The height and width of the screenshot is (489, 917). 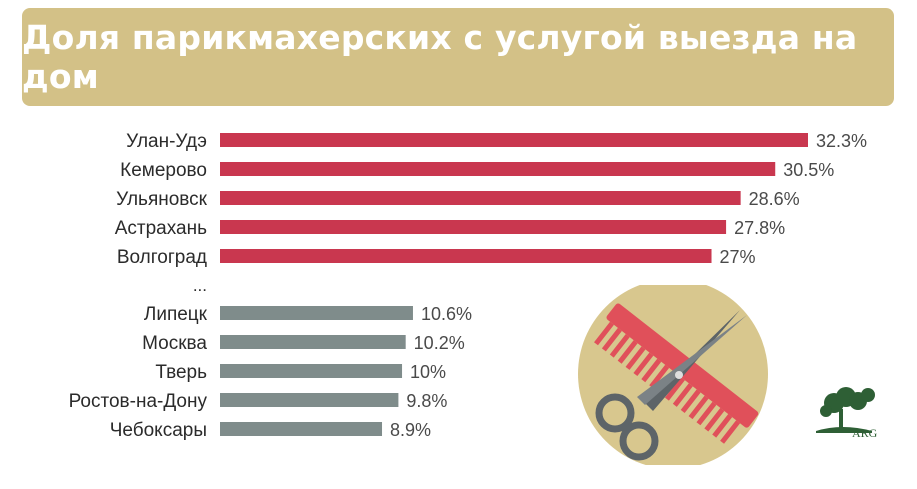 What do you see at coordinates (671, 385) in the screenshot?
I see `scissors-icon` at bounding box center [671, 385].